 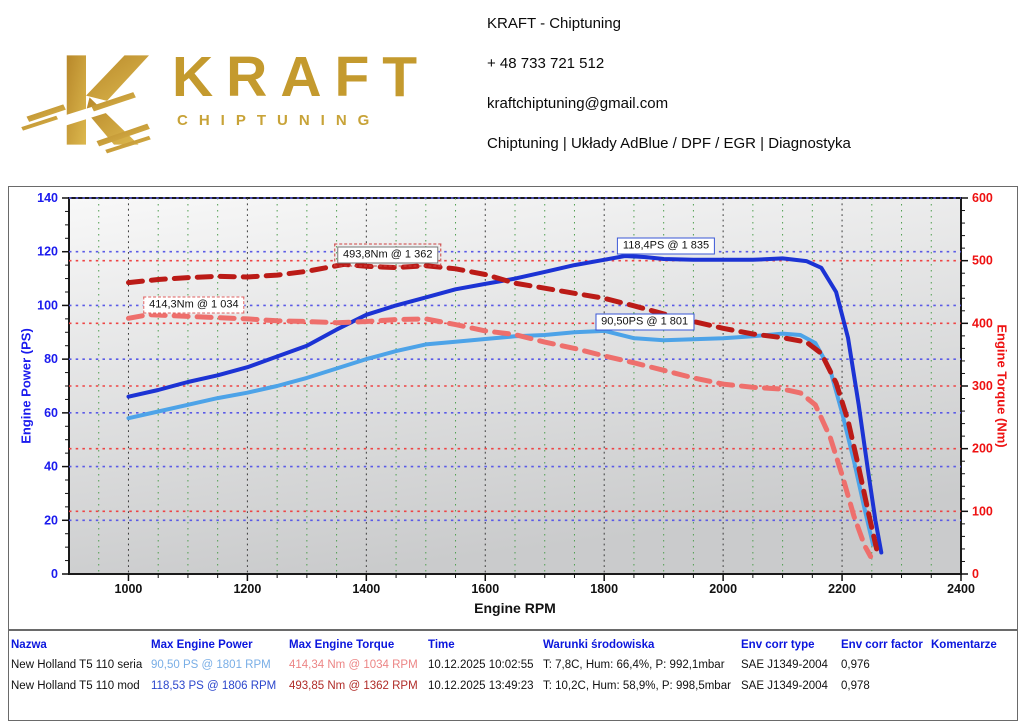 I want to click on cell-max-engine-power: 90,50 PS @ 1801 RPM, so click(x=211, y=664).